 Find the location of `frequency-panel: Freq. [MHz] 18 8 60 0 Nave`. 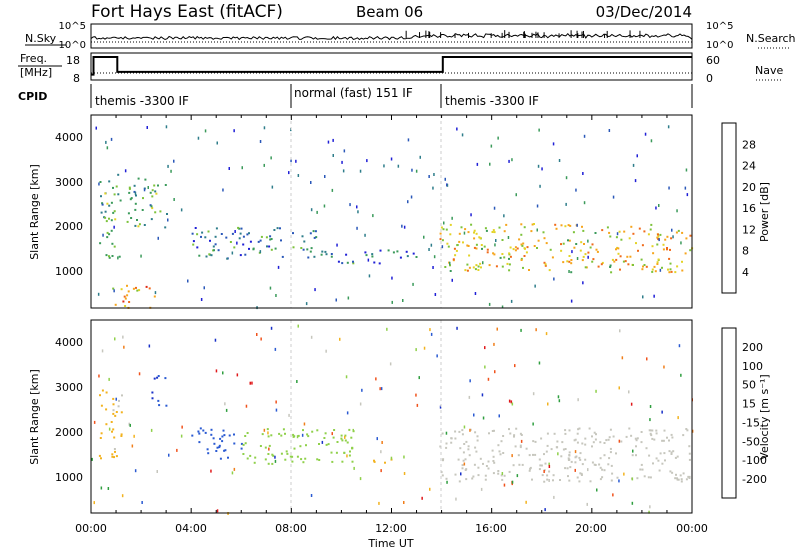

frequency-panel: Freq. [MHz] 18 8 60 0 Nave is located at coordinates (400, 68).